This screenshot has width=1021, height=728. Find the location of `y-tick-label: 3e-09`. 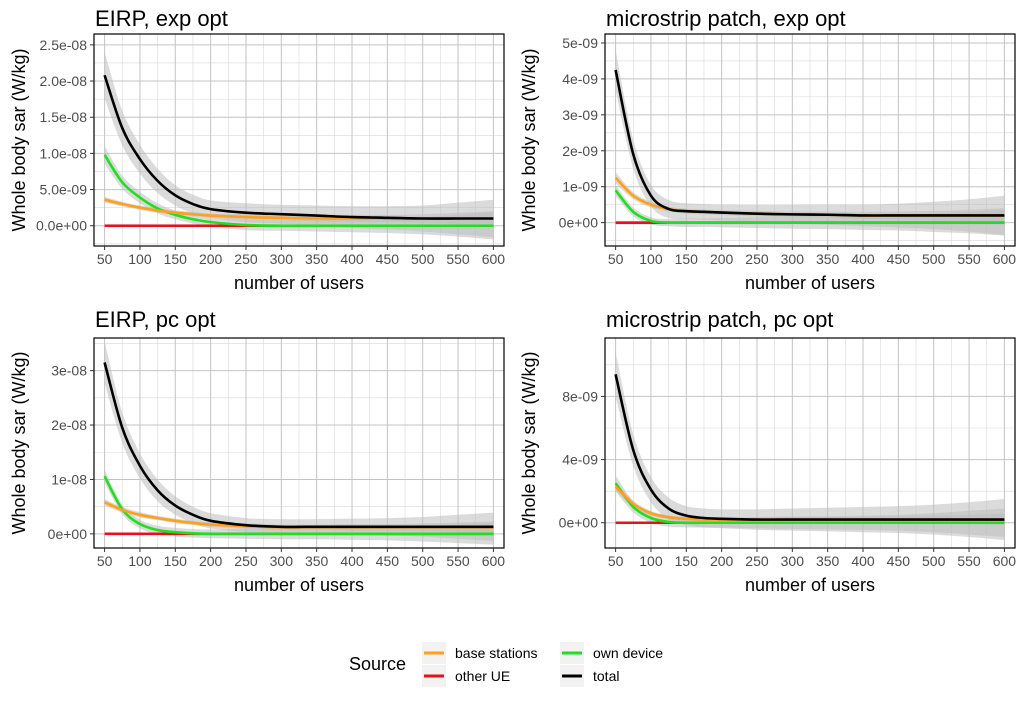

y-tick-label: 3e-09 is located at coordinates (580, 115).